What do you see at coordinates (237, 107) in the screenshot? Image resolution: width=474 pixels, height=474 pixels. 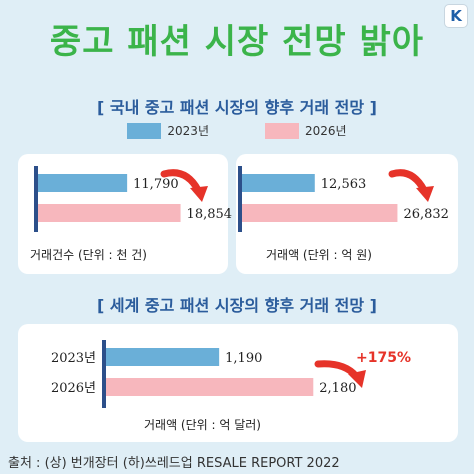 I see `domestic-section-title: [ 국내 중고 패션 시장의 향후 거래 전망 ]` at bounding box center [237, 107].